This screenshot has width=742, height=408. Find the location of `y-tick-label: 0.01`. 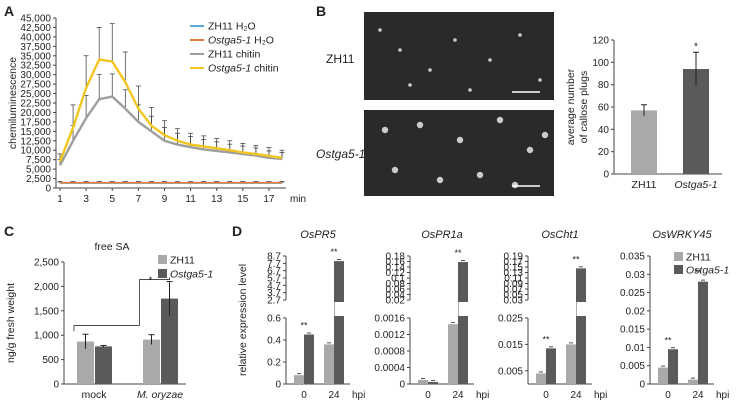

y-tick-label: 0.01 is located at coordinates (636, 348).